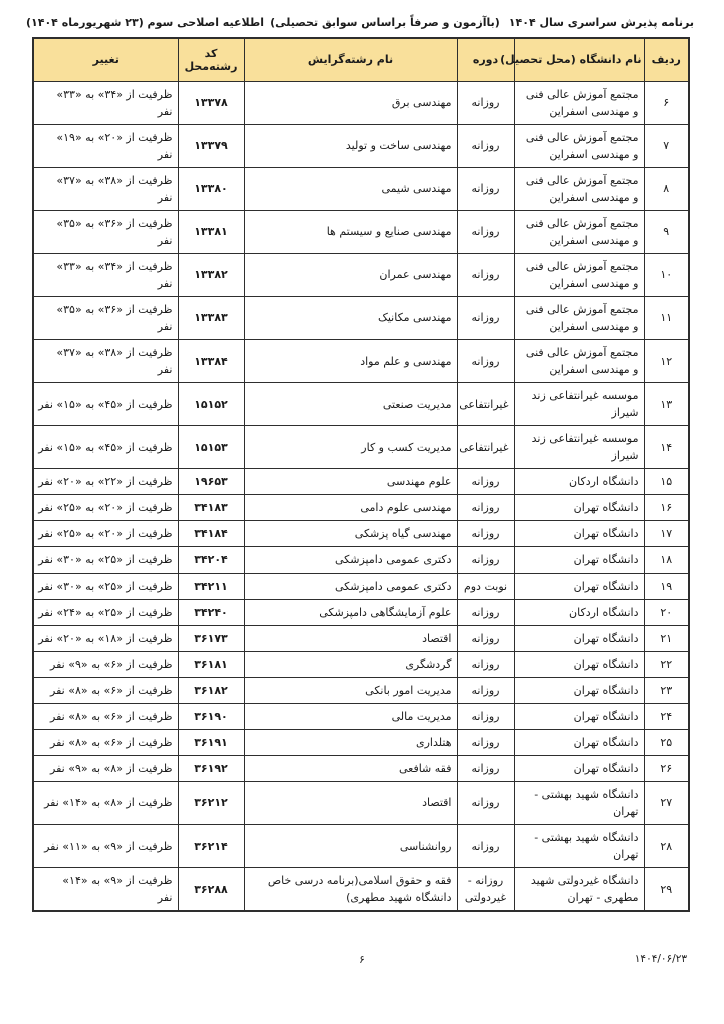  What do you see at coordinates (105, 59) in the screenshot?
I see `col-header-change: تغییر` at bounding box center [105, 59].